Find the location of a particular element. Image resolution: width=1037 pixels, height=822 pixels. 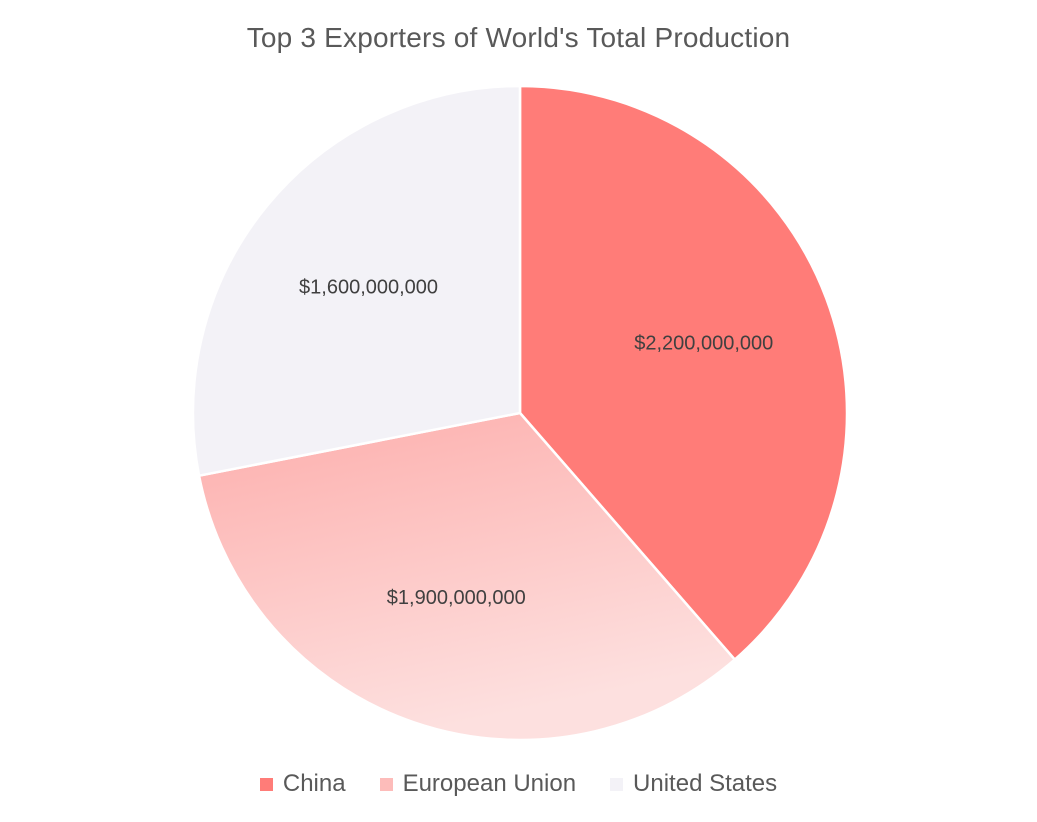

data-label-united-states: $1,600,000,000 is located at coordinates (368, 288).